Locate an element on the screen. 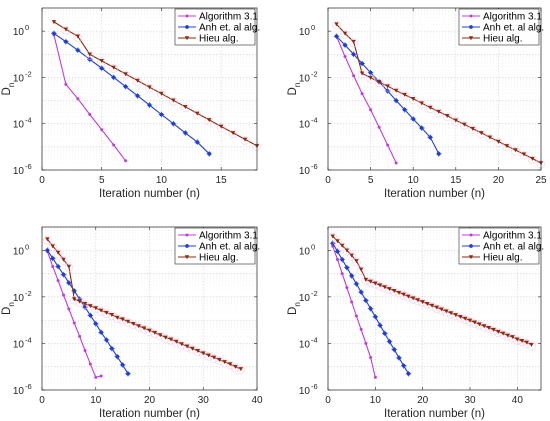 The image size is (550, 421). y-axis-label-main: D is located at coordinates (293, 91).